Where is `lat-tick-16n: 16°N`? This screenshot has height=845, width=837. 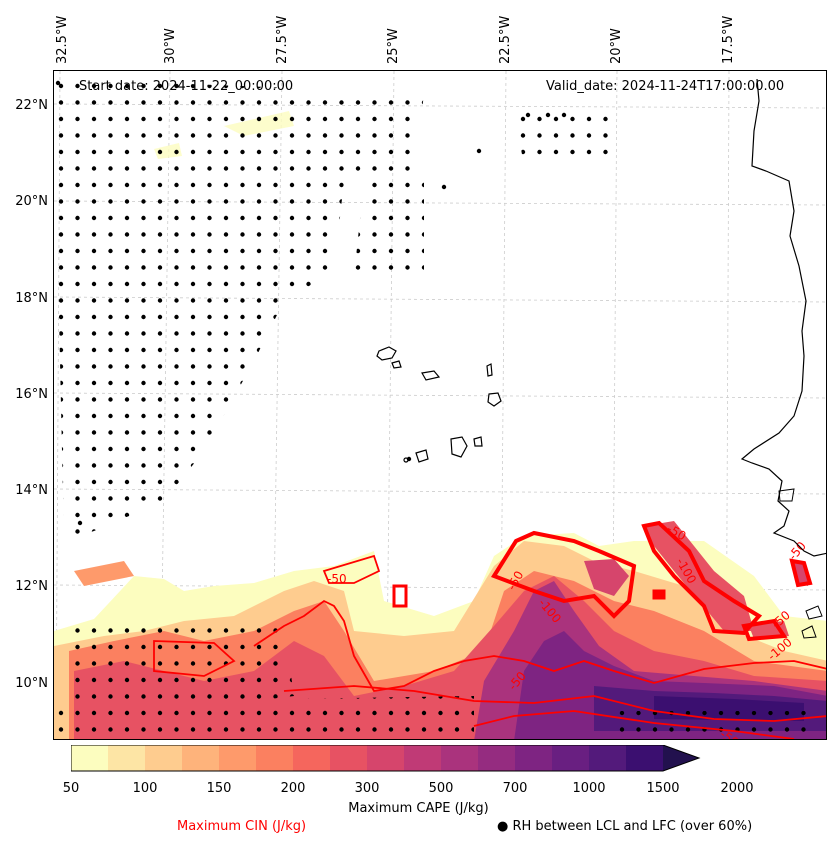 lat-tick-16n: 16°N is located at coordinates (31, 394).